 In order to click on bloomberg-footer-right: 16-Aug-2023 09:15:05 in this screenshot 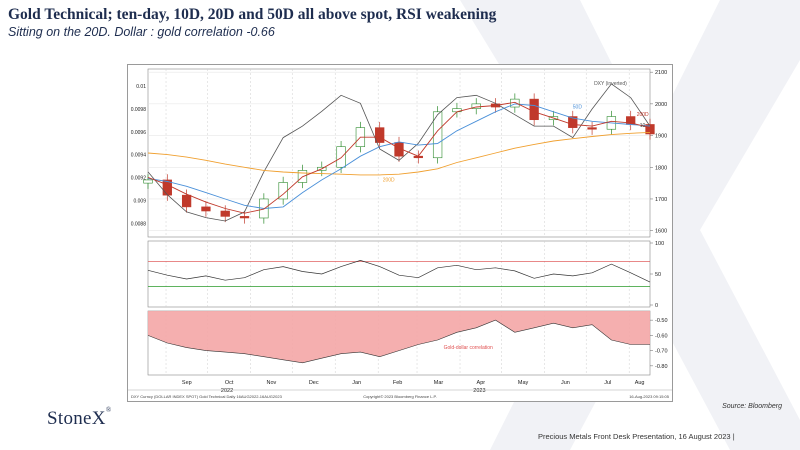, I will do `click(649, 396)`.